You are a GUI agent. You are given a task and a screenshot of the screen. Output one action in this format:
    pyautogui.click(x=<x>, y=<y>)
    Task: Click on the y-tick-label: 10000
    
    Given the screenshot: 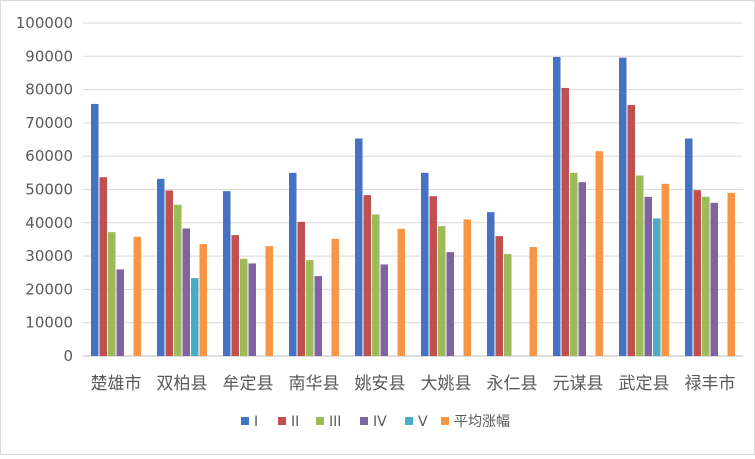 What is the action you would take?
    pyautogui.click(x=49, y=323)
    